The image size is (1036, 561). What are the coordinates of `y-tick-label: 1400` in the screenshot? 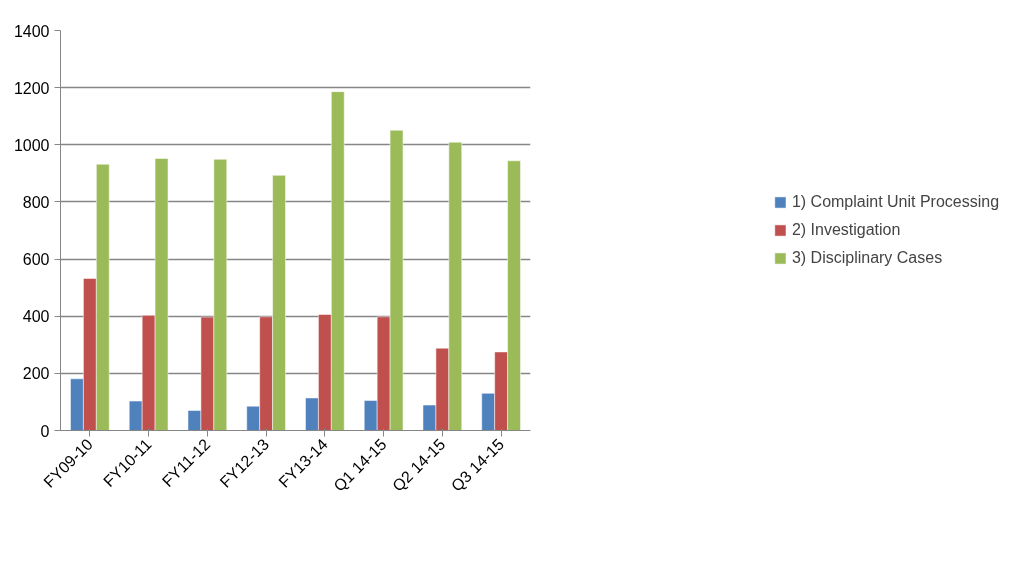 It's located at (31, 31).